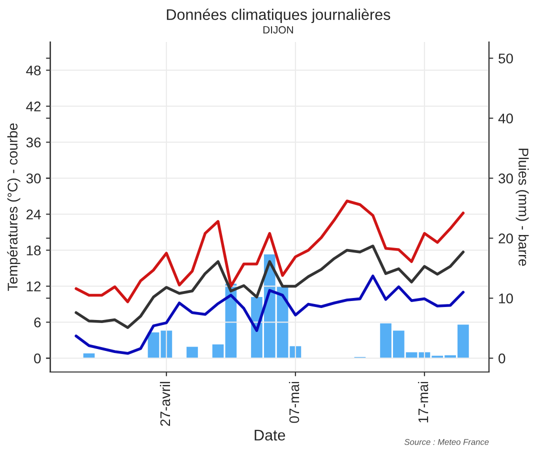 The image size is (535, 452). Describe the element at coordinates (33, 107) in the screenshot. I see `y-tick-label: 42` at that location.